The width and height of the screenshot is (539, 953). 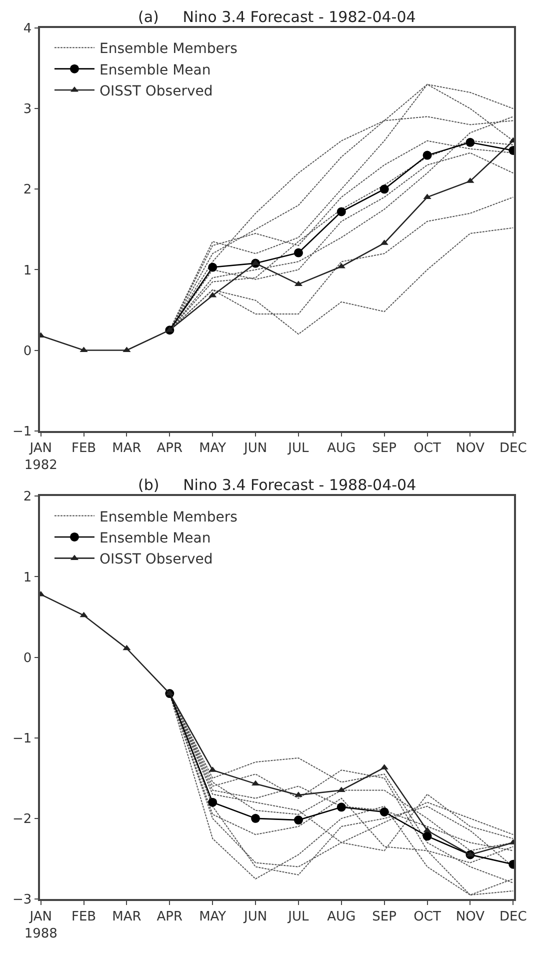 What do you see at coordinates (41, 925) in the screenshot?
I see `x-tick-label: JAN 1988` at bounding box center [41, 925].